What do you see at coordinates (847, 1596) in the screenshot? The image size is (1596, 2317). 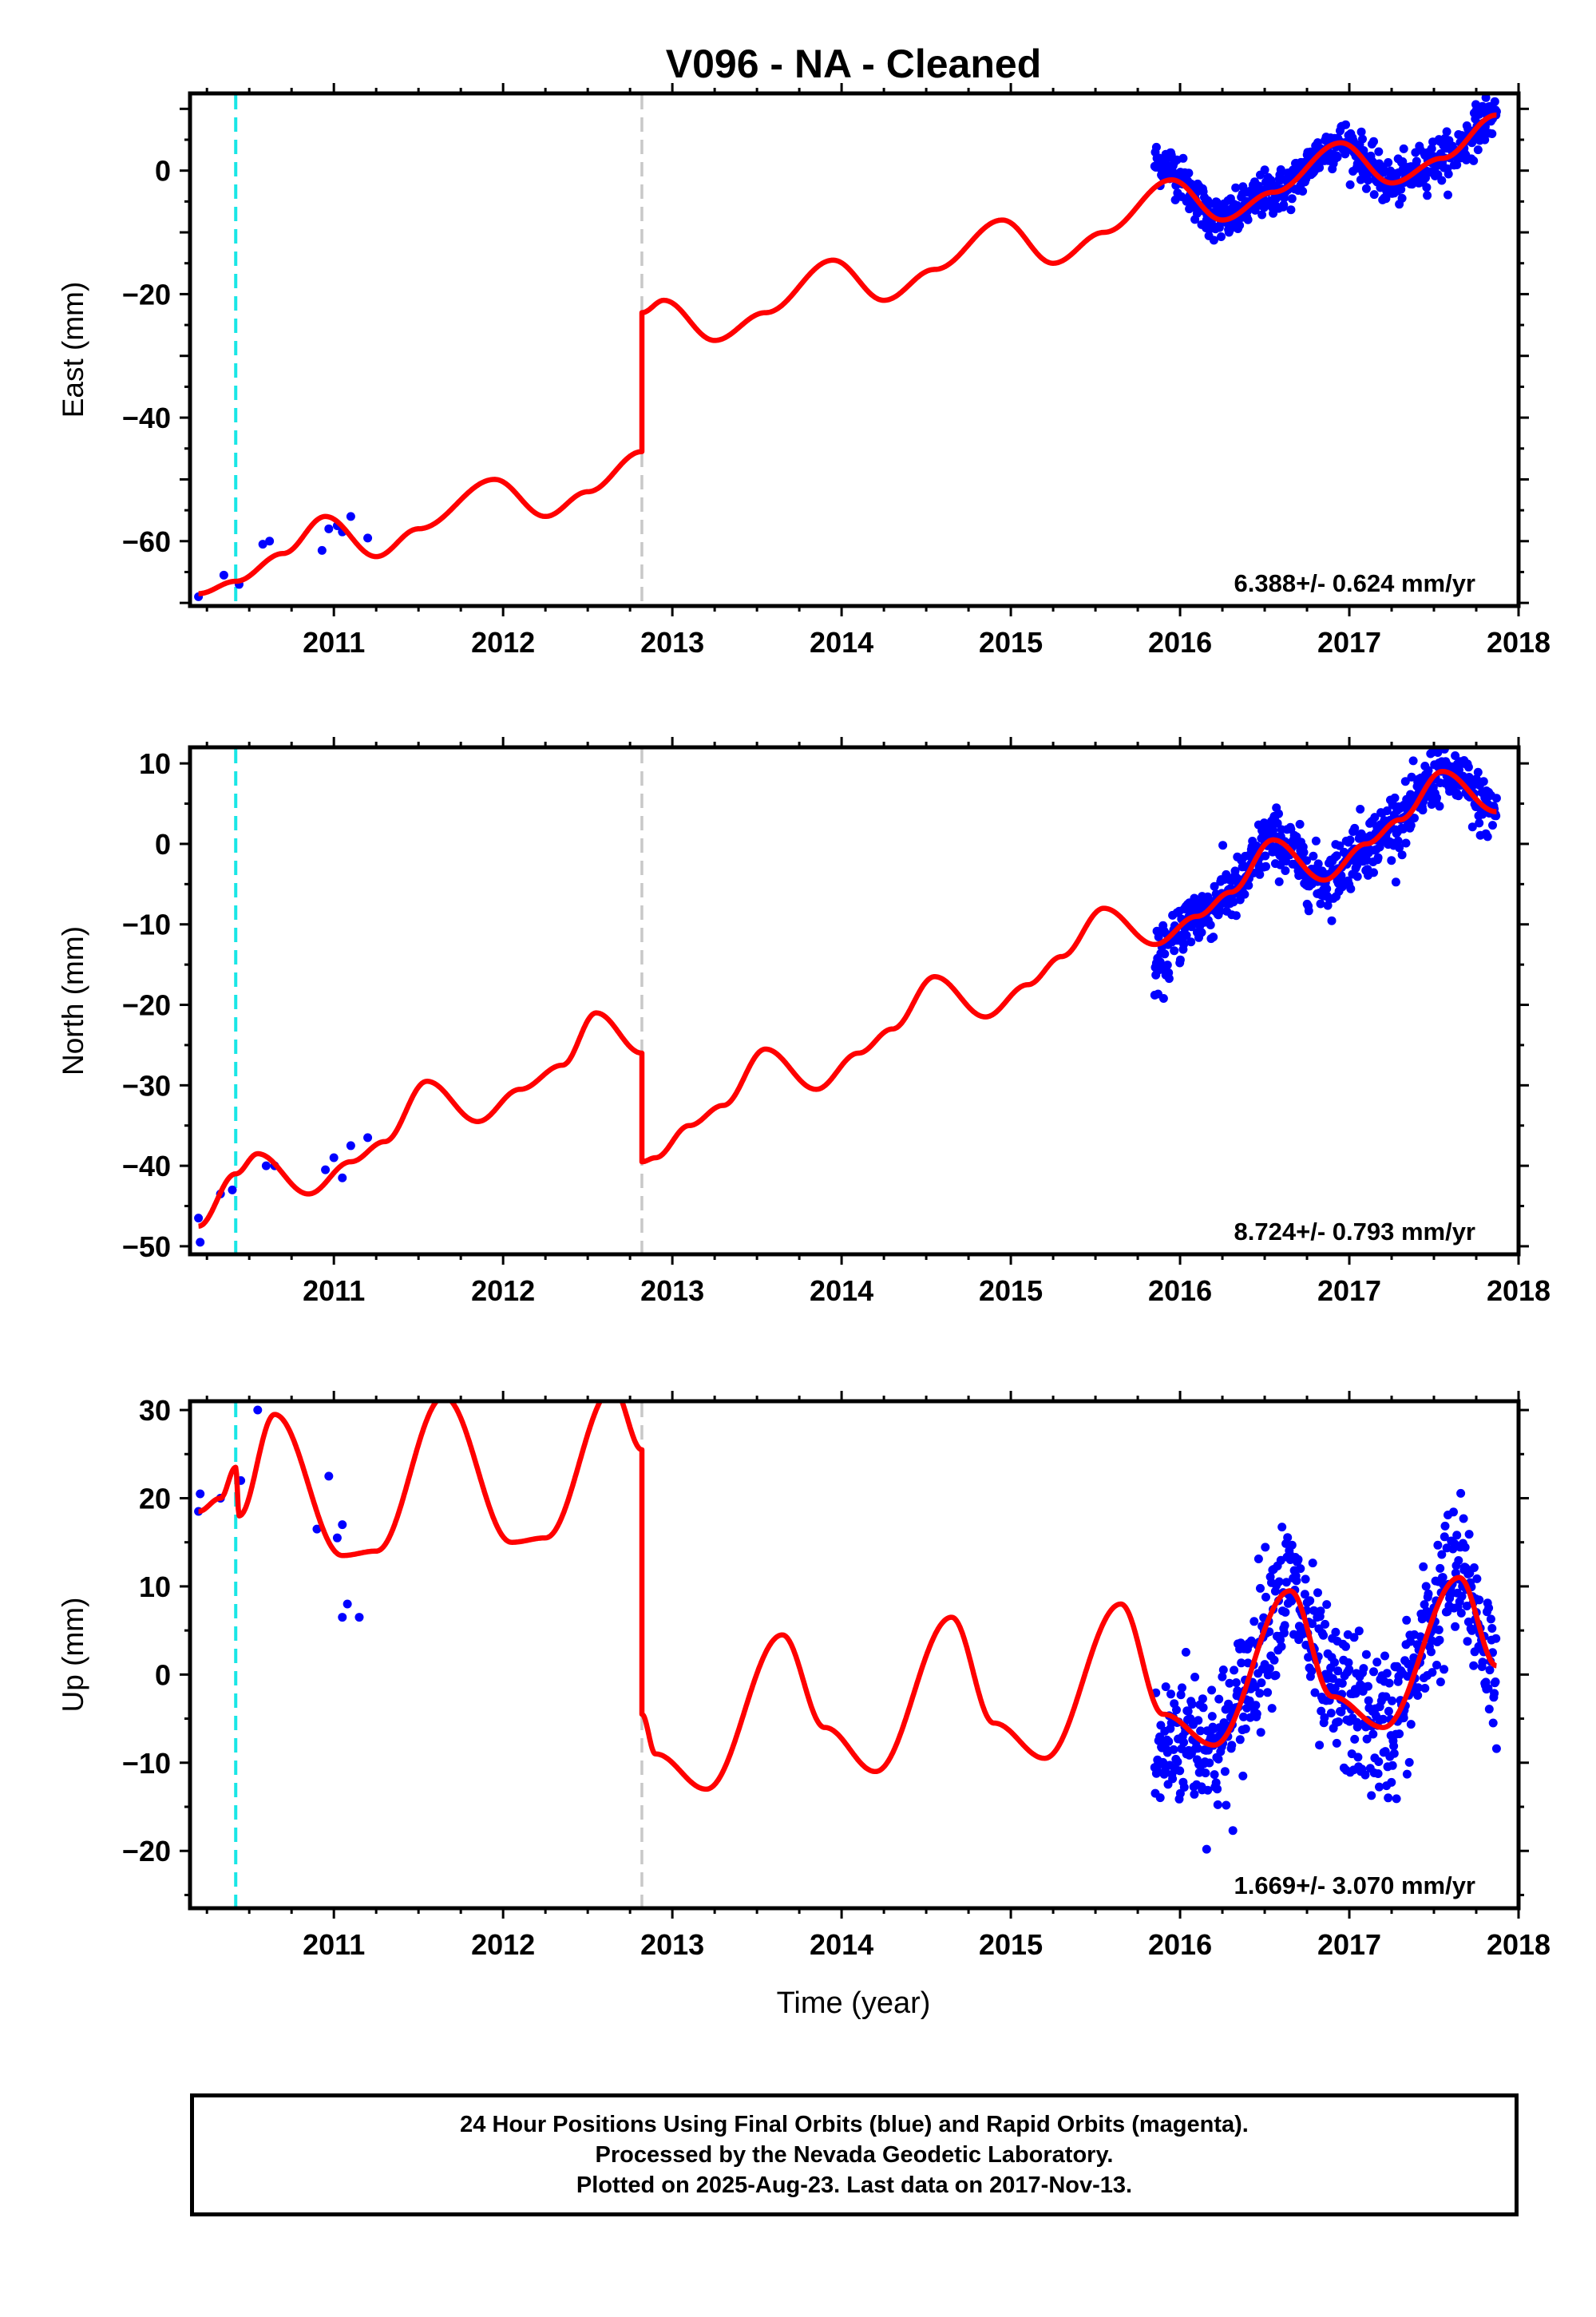 I see `model-curve-up` at bounding box center [847, 1596].